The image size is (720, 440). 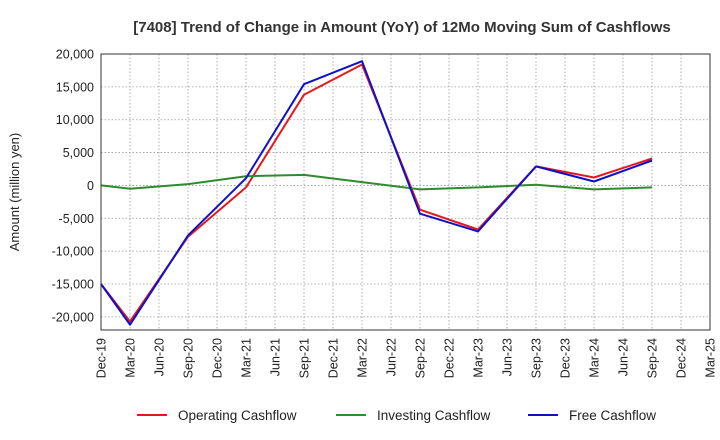 What do you see at coordinates (421, 358) in the screenshot?
I see `x-tick-label: Sep-22` at bounding box center [421, 358].